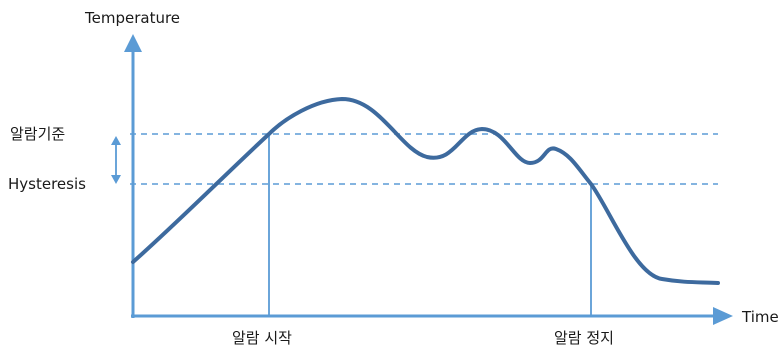 The width and height of the screenshot is (781, 346). Describe the element at coordinates (760, 317) in the screenshot. I see `x-axis-label: Time` at that location.